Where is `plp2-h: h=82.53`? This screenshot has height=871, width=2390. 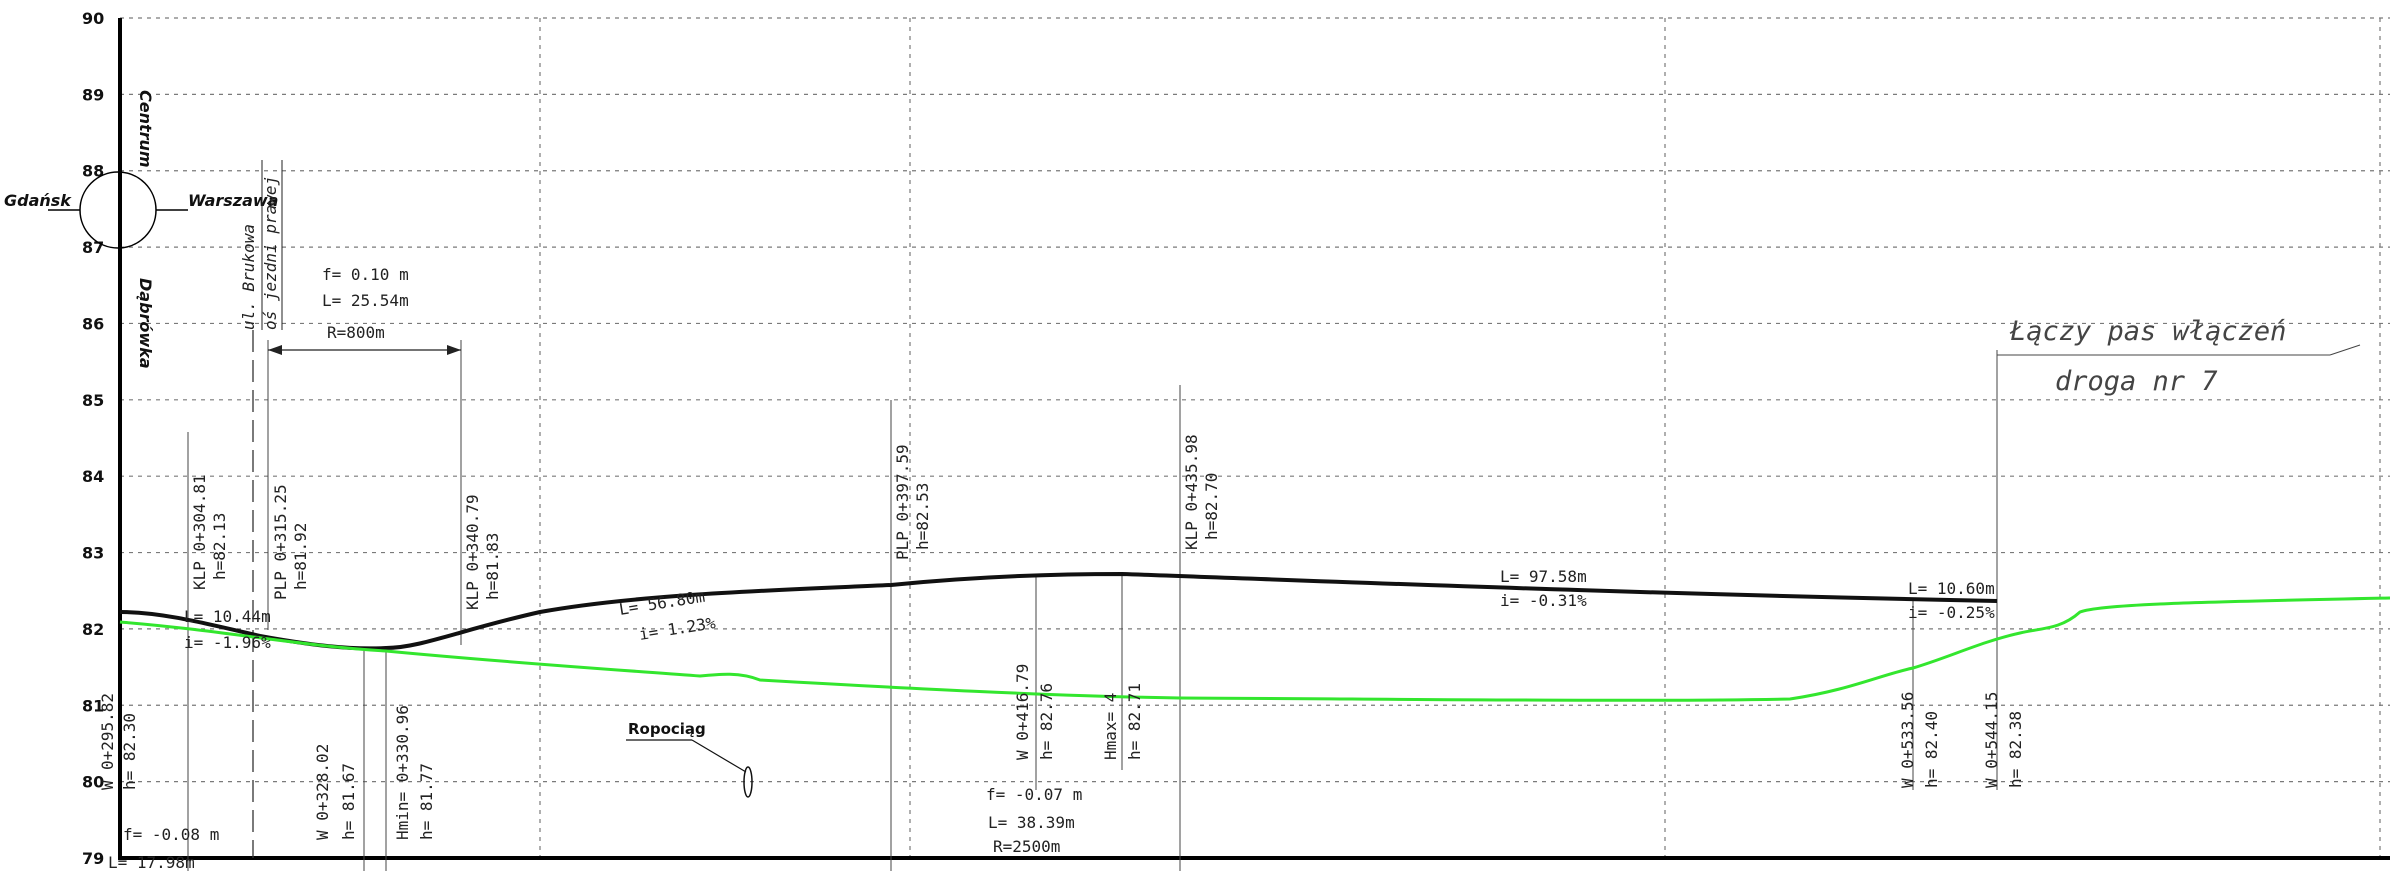 plp2-h: h=82.53 is located at coordinates (922, 516).